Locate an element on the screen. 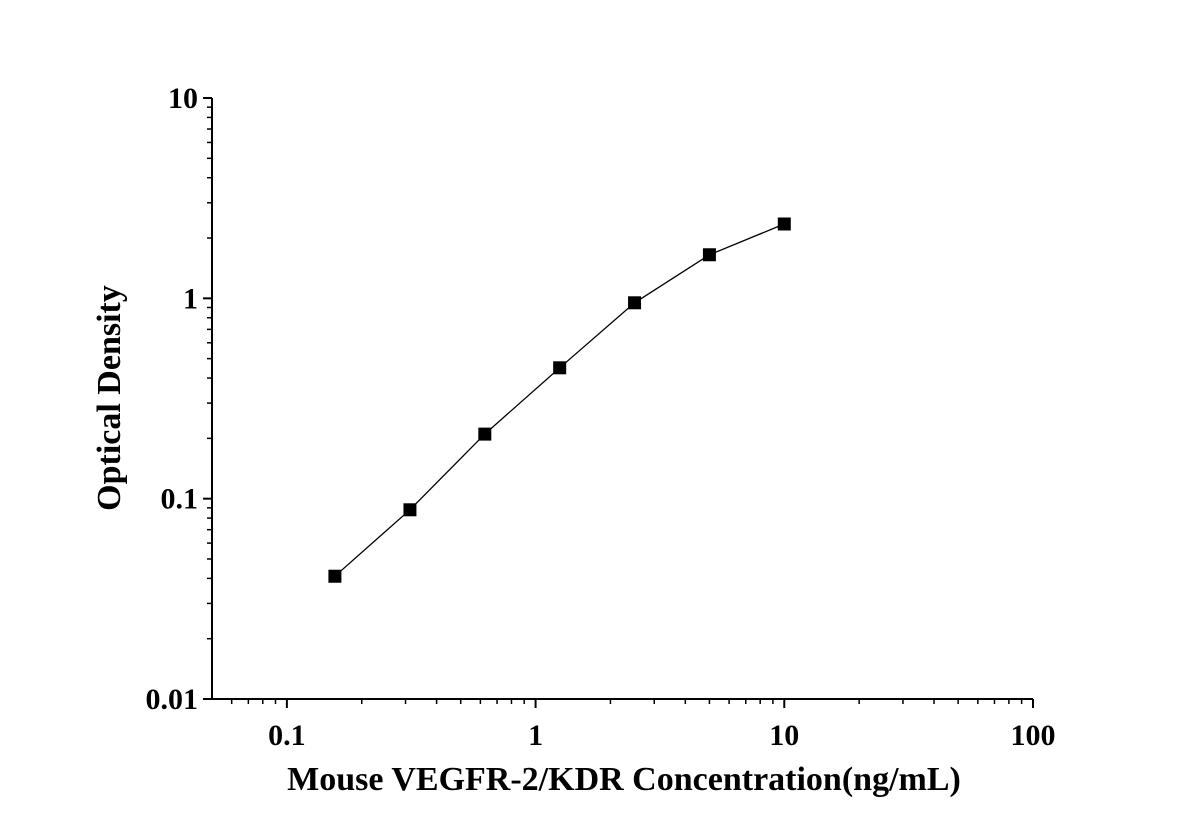 Image resolution: width=1200 pixels, height=838 pixels. y-tick-label: 1 is located at coordinates (190, 298).